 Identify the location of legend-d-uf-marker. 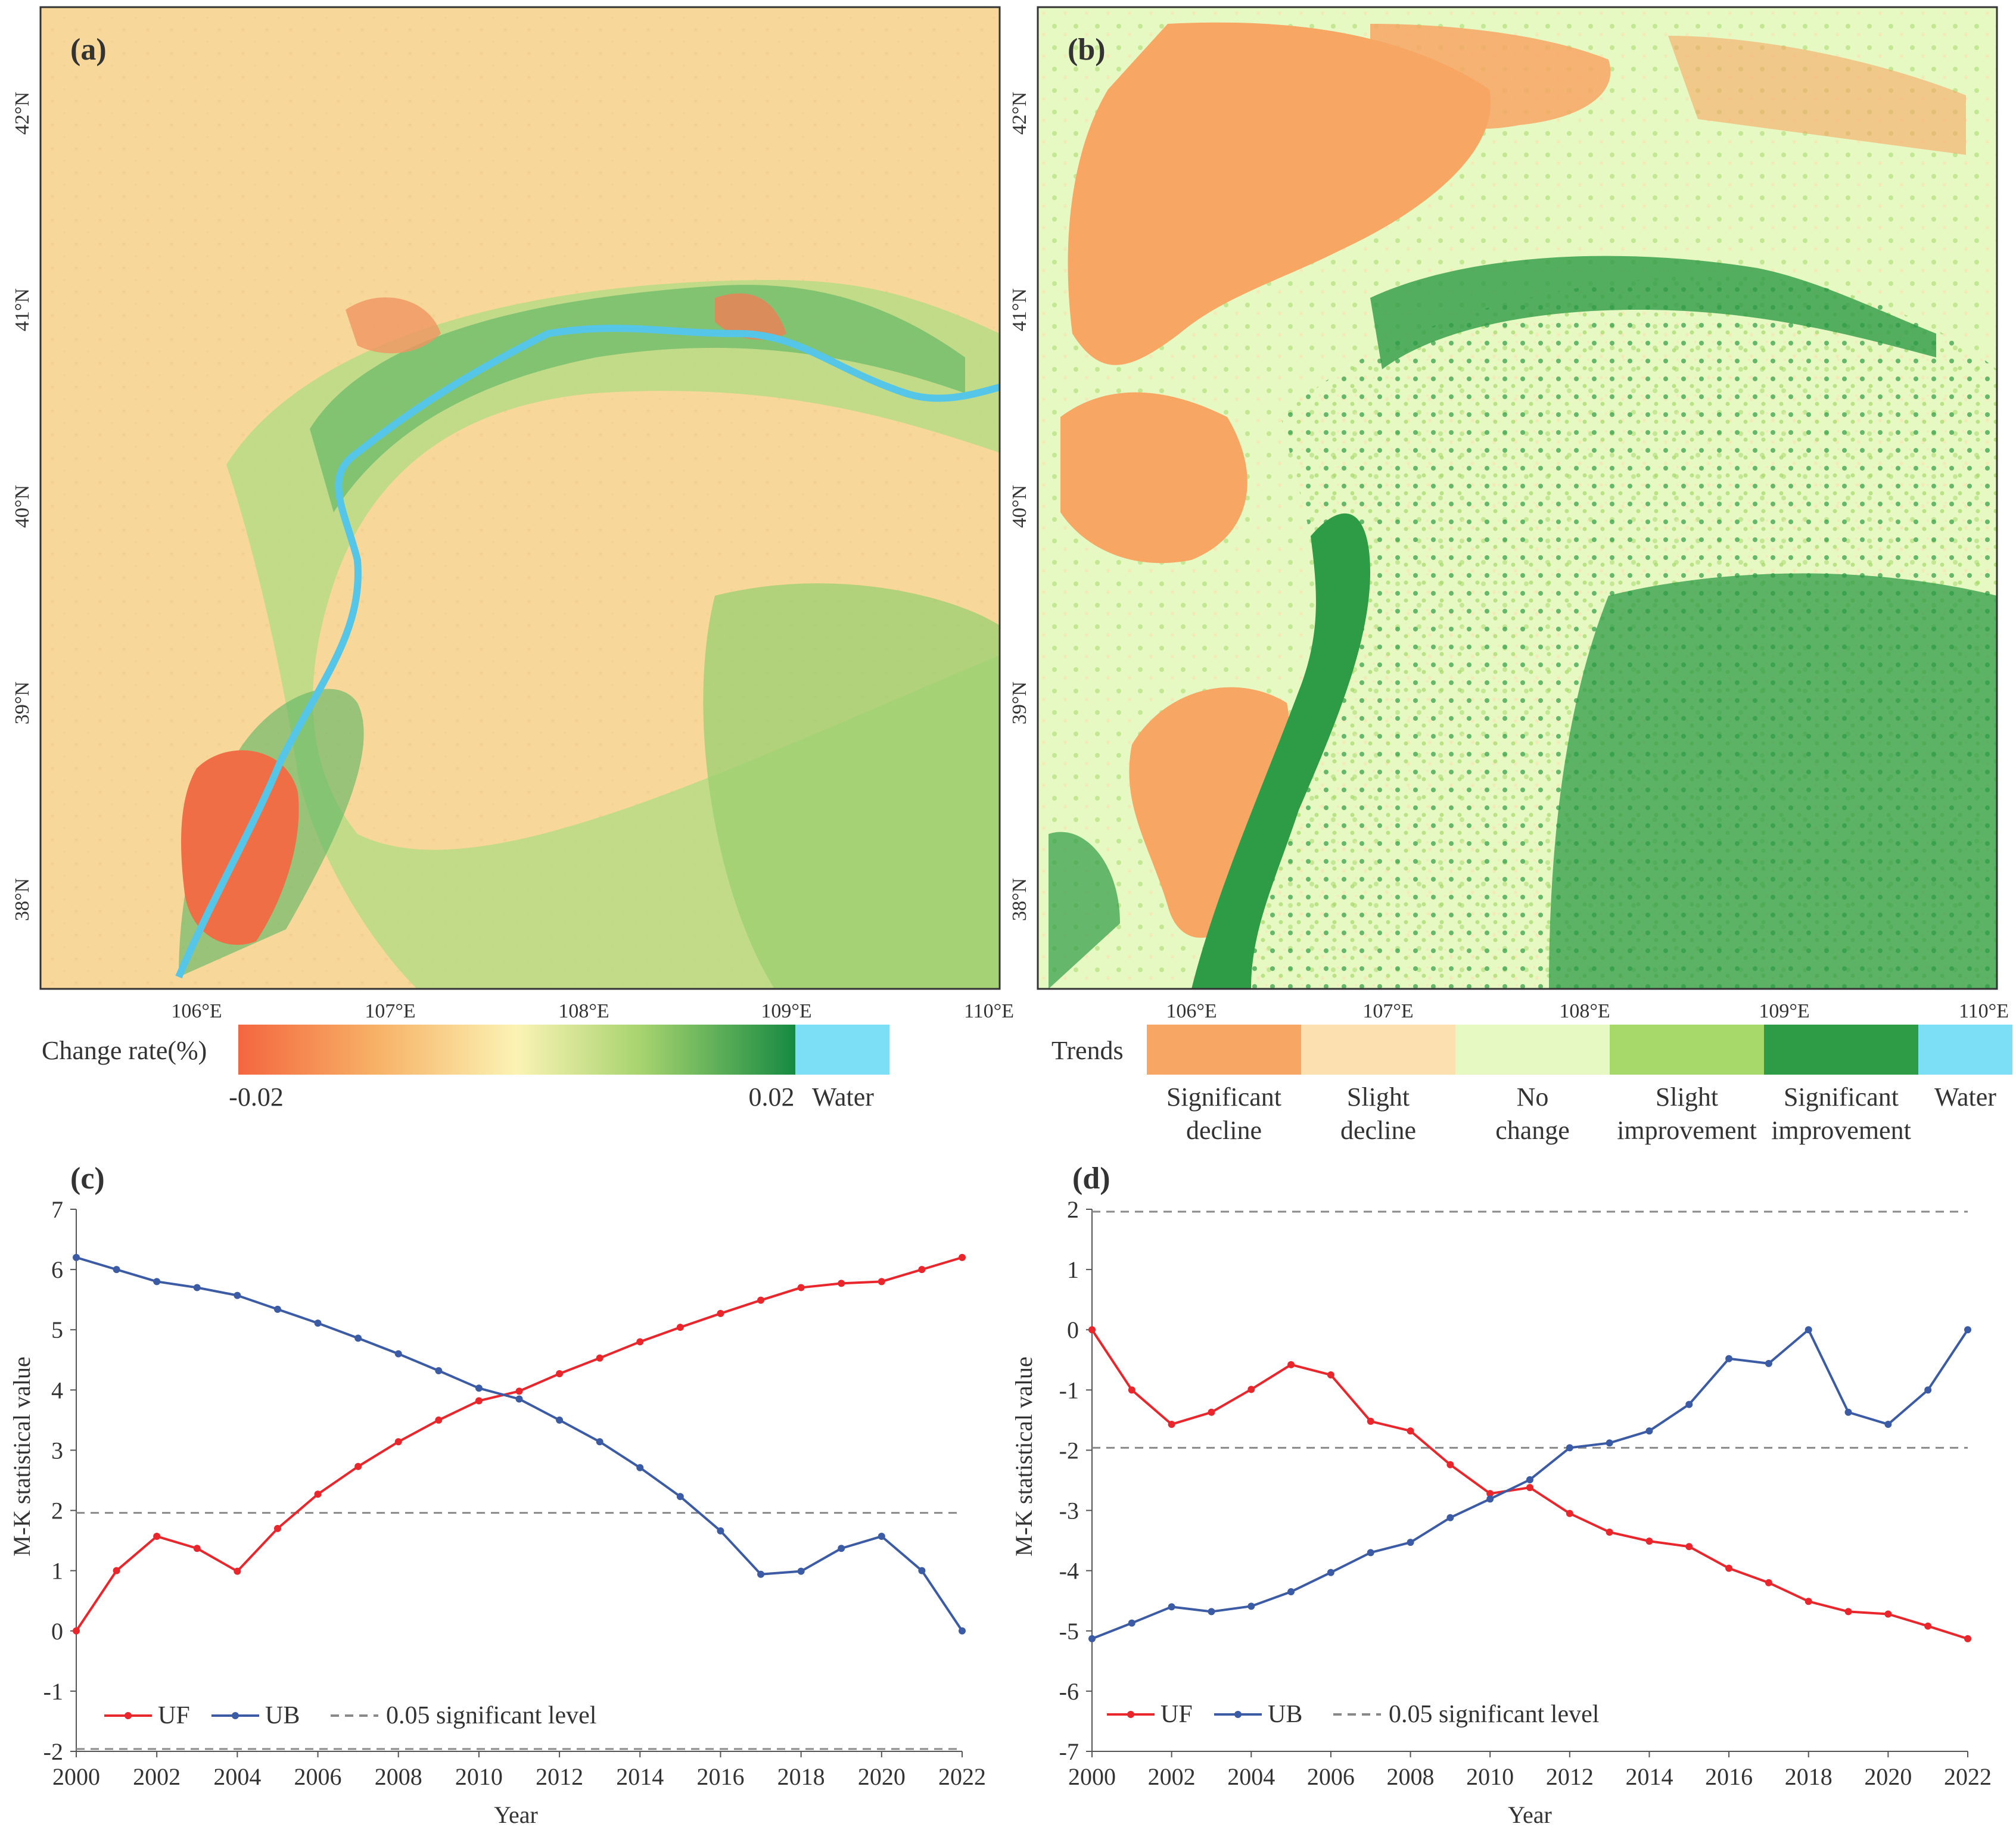
(1130, 1714).